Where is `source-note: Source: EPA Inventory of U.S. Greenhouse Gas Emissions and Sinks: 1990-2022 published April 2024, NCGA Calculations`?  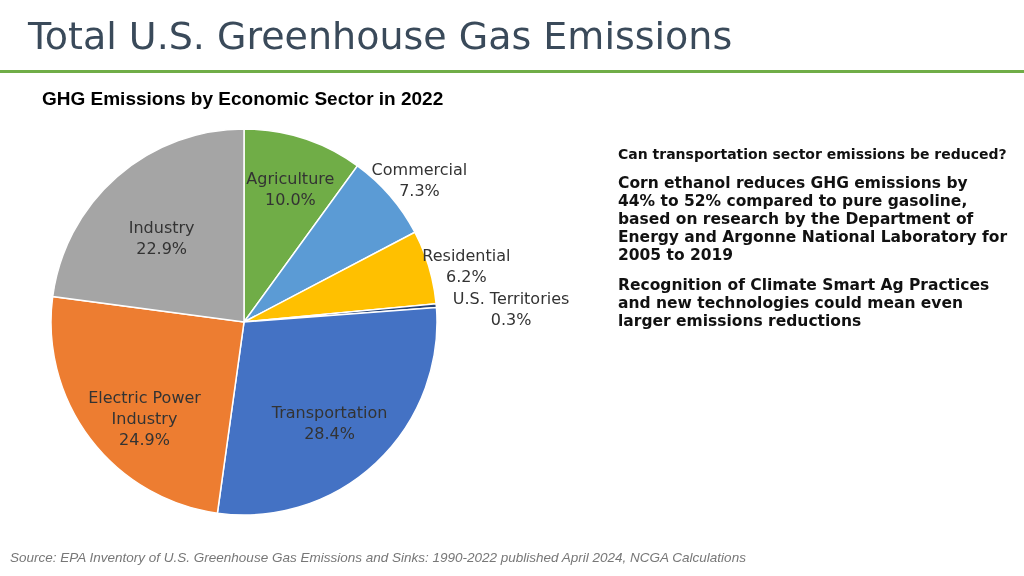 source-note: Source: EPA Inventory of U.S. Greenhouse Gas Emissions and Sinks: 1990-2022 published April 2024, NCGA Calculations is located at coordinates (378, 557).